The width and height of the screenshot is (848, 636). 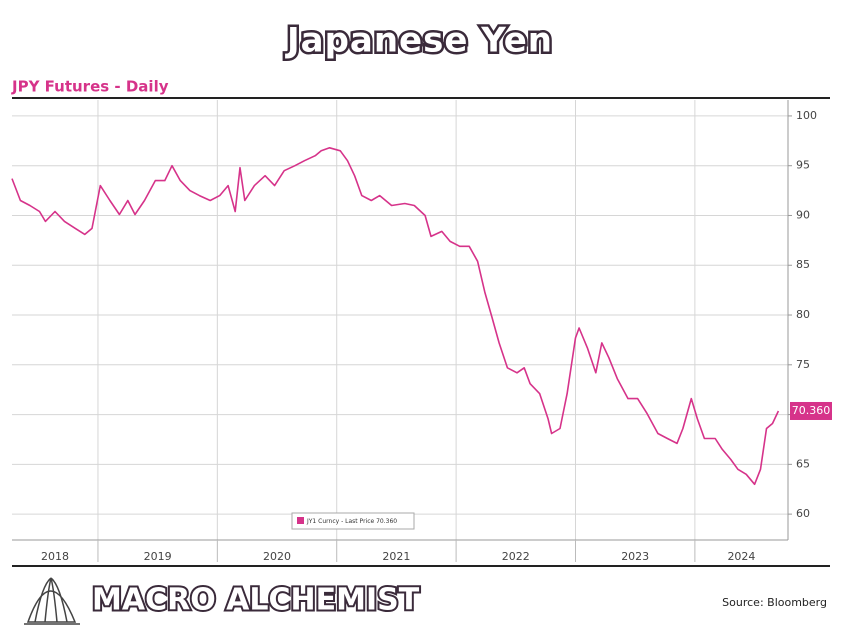 I want to click on x-tick-label: 2021, so click(x=396, y=556).